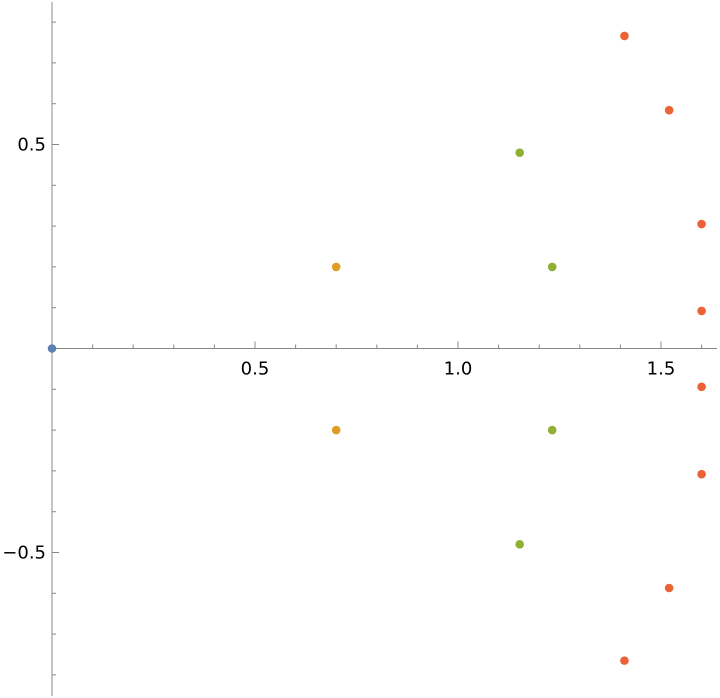 Image resolution: width=720 pixels, height=698 pixels. Describe the element at coordinates (31, 145) in the screenshot. I see `y-tick-label: 0.5` at that location.